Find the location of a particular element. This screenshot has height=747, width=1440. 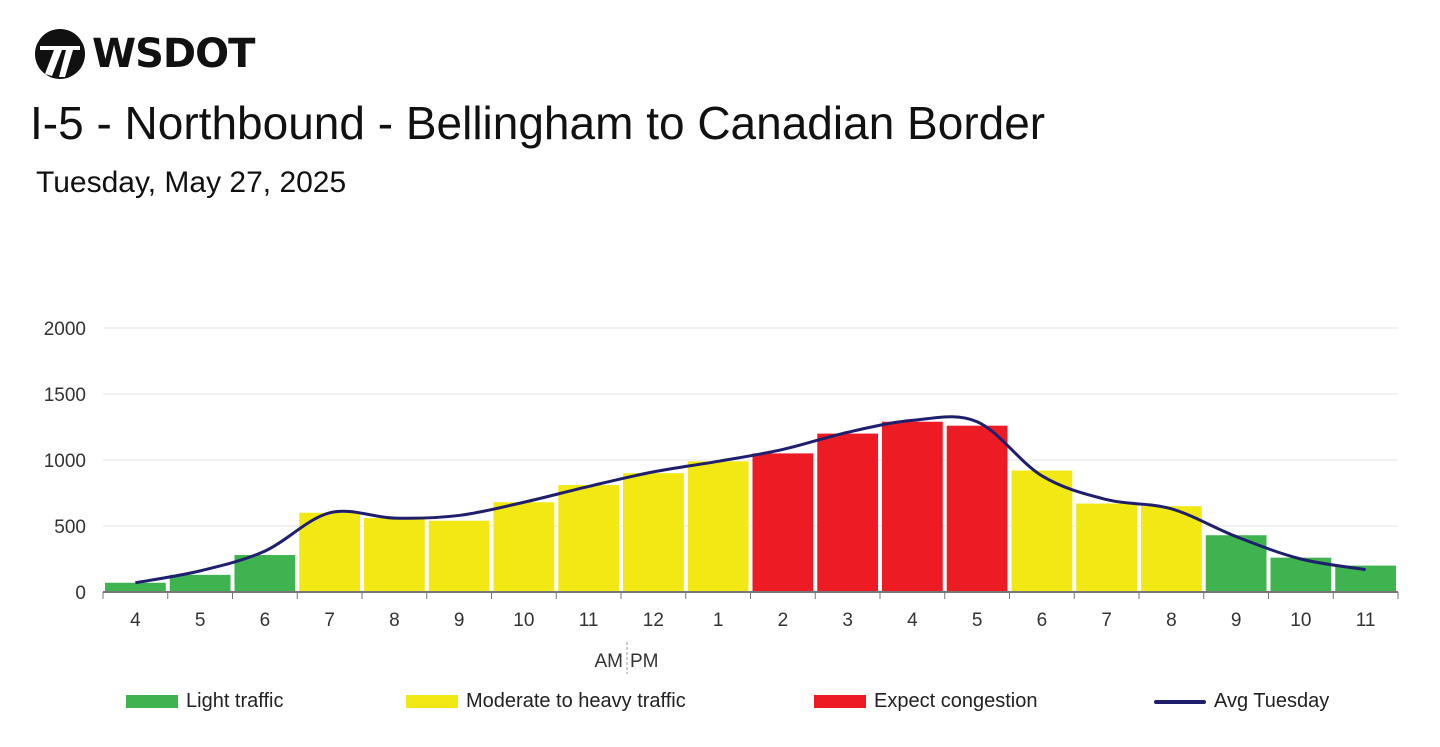

x-tick-label: 1 is located at coordinates (718, 620).